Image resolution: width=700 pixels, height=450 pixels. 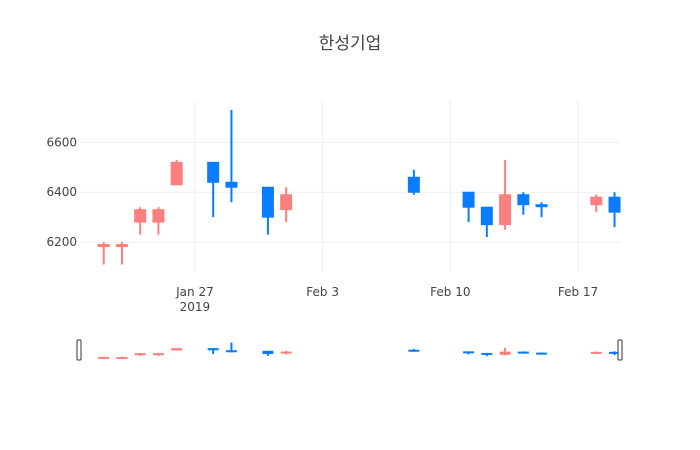 I want to click on chart-title: 한성기업, so click(x=350, y=44).